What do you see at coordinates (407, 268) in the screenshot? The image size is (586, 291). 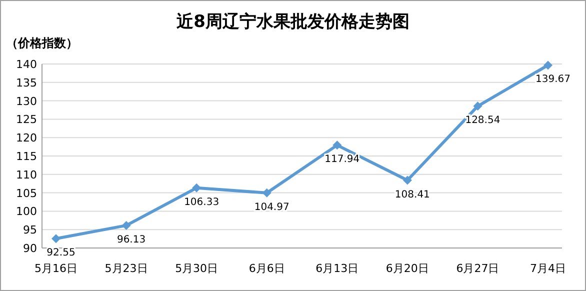 I see `x-tick-label: 6月20日` at bounding box center [407, 268].